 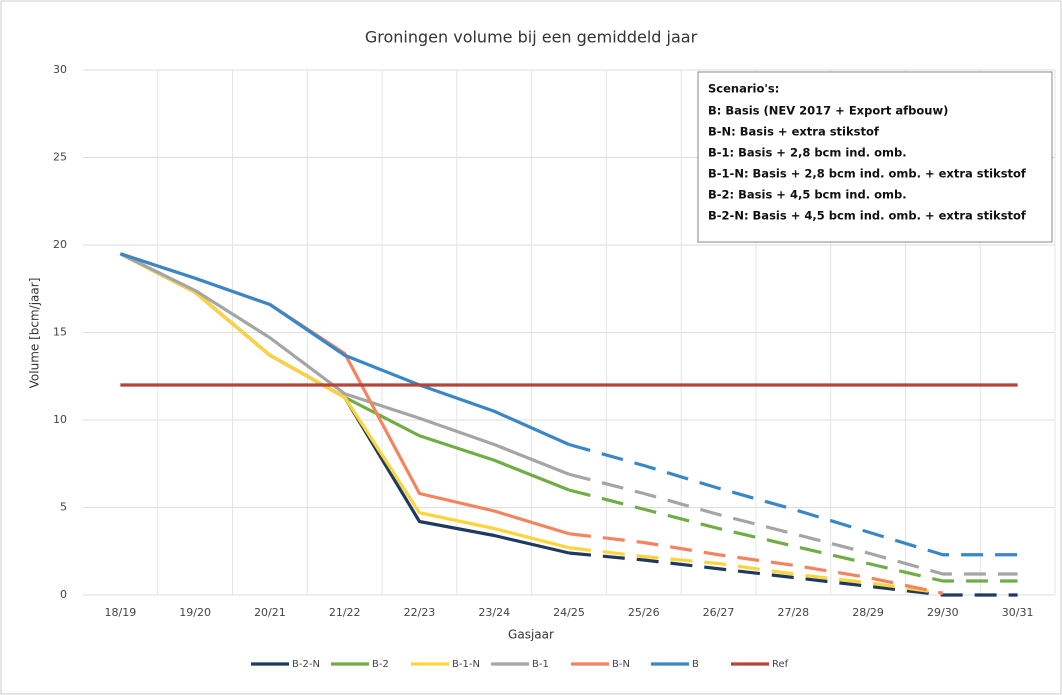 I want to click on y-axis-label: Volume [bcm/jaar], so click(x=35, y=333).